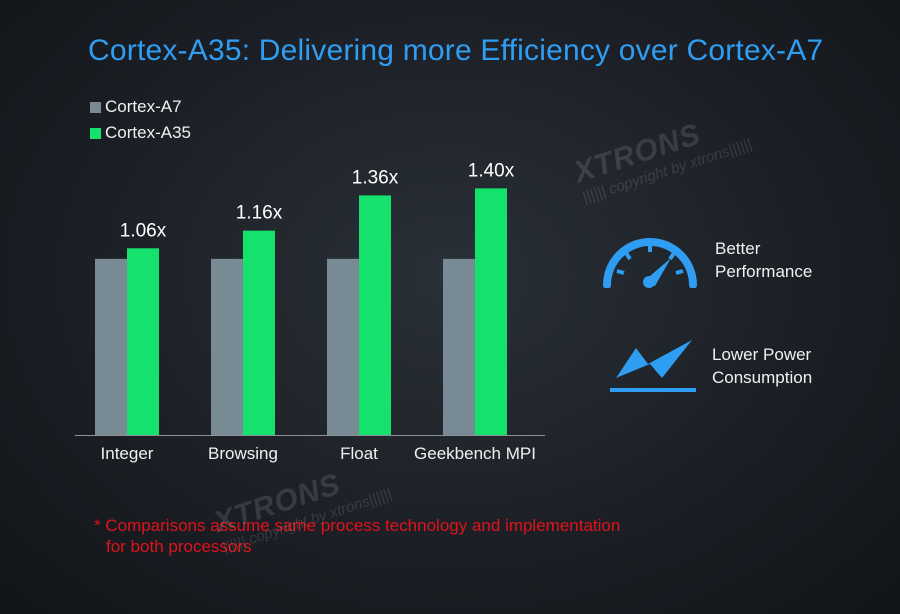 Image resolution: width=900 pixels, height=614 pixels. Describe the element at coordinates (707, 260) in the screenshot. I see `feature-performance: Better Performance` at that location.